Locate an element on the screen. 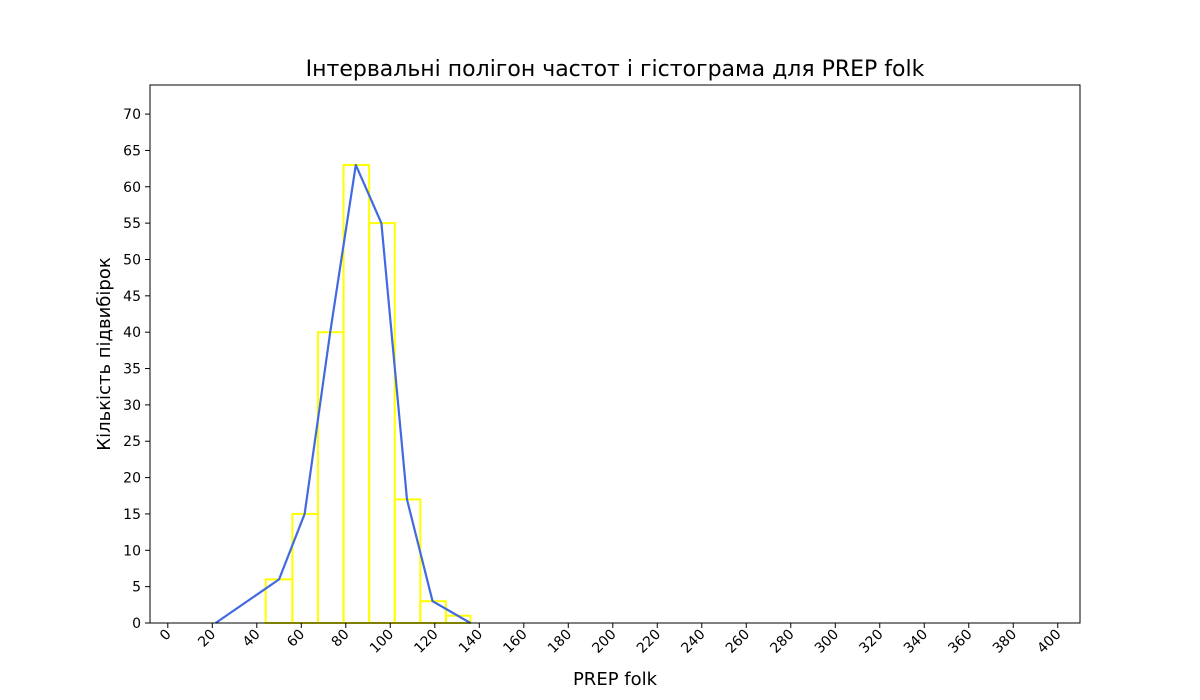 The height and width of the screenshot is (700, 1200). y-tick-label: 25 is located at coordinates (132, 442).